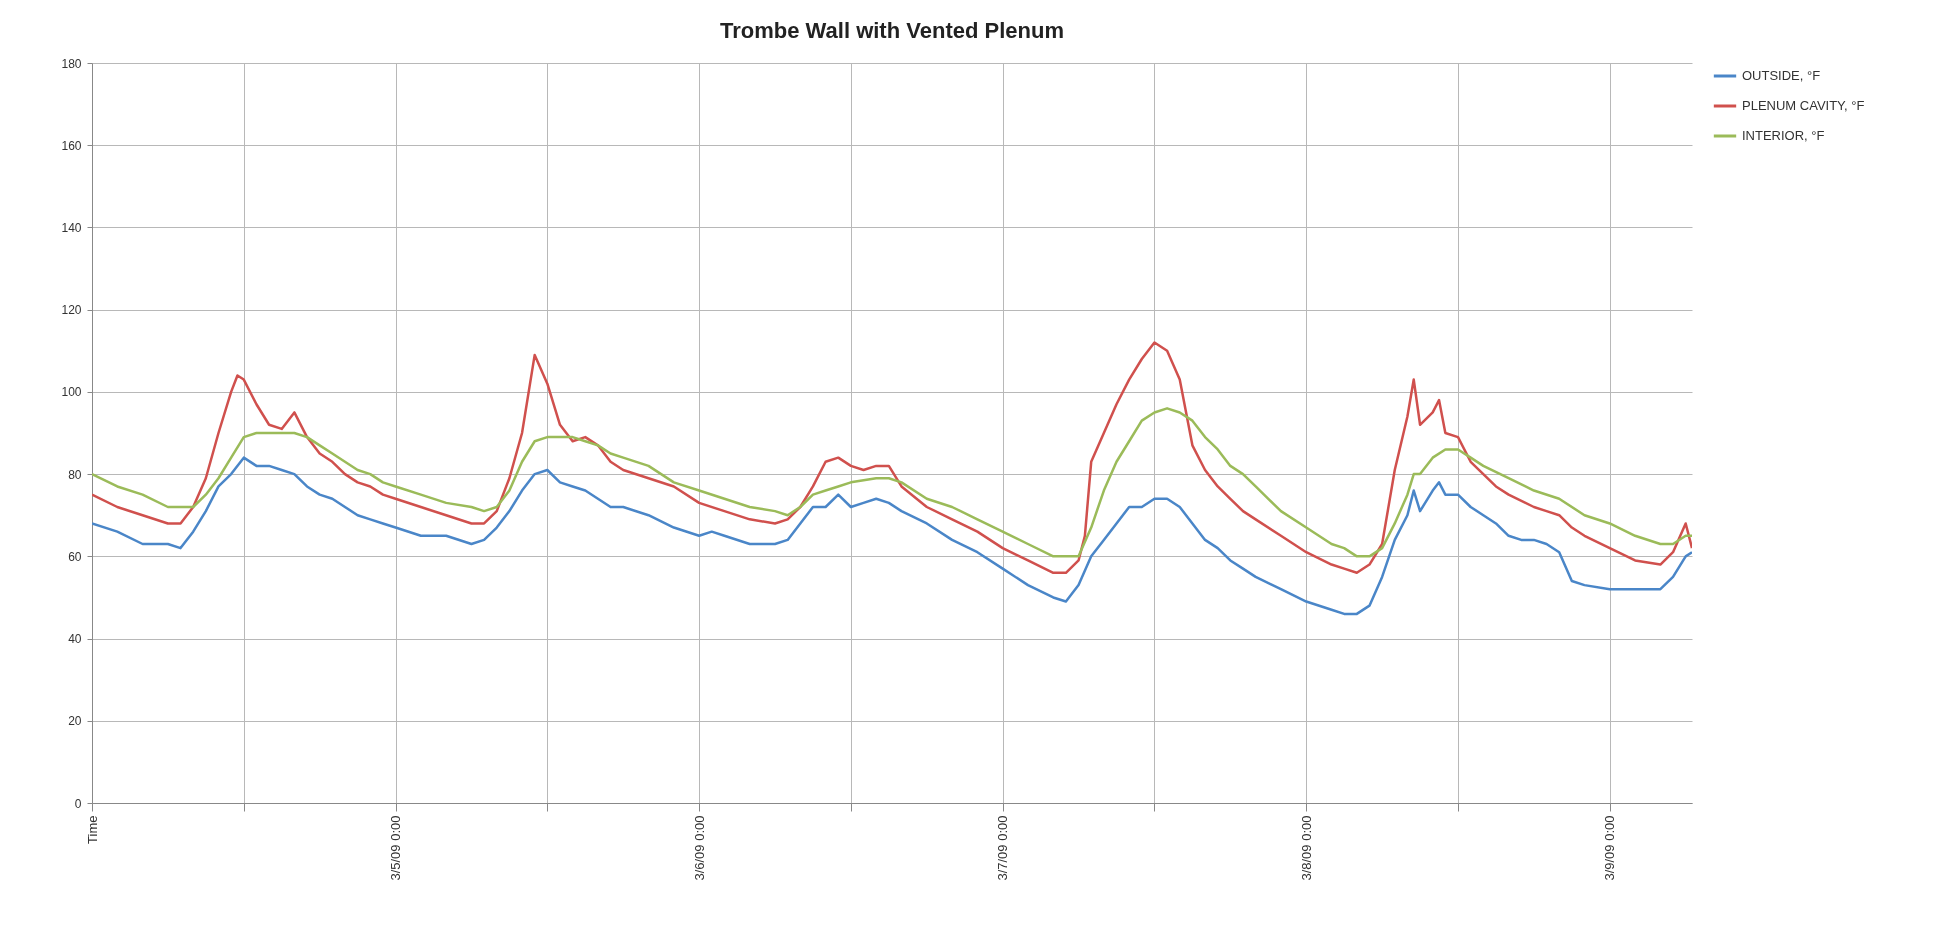 The height and width of the screenshot is (951, 1937). Describe the element at coordinates (75, 639) in the screenshot. I see `y-tick-label: 40` at that location.